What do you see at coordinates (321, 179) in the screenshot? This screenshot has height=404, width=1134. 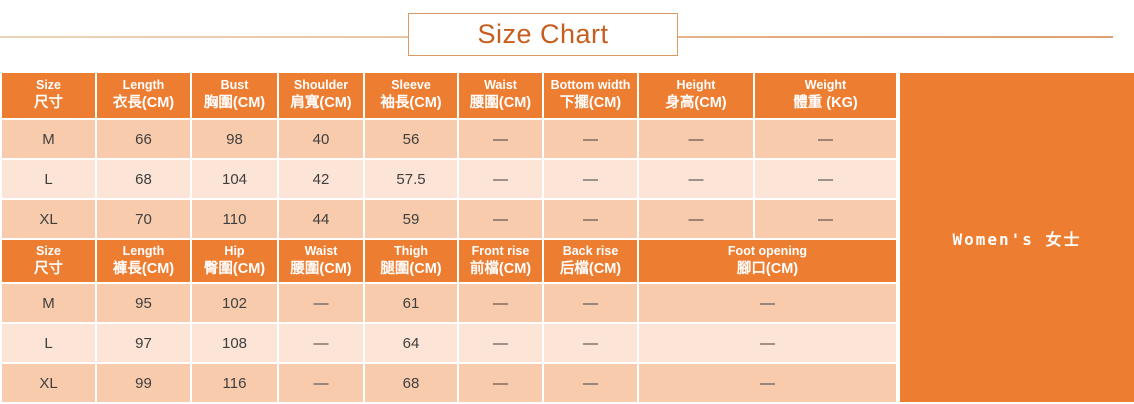 I see `value-cell: 42` at bounding box center [321, 179].